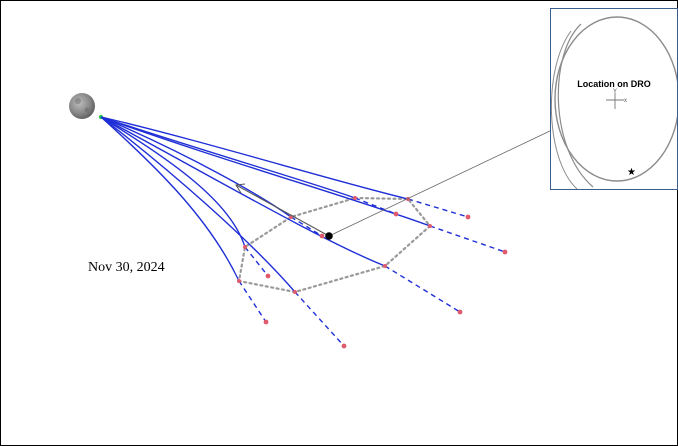  What do you see at coordinates (614, 84) in the screenshot?
I see `inset-title: Location on DRO` at bounding box center [614, 84].